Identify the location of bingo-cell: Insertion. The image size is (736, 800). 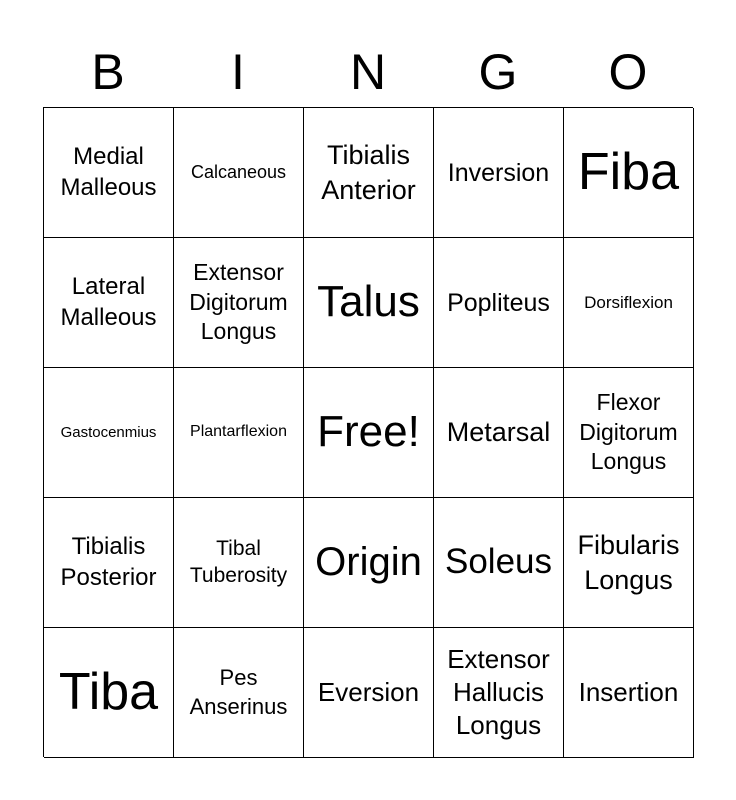
(629, 693).